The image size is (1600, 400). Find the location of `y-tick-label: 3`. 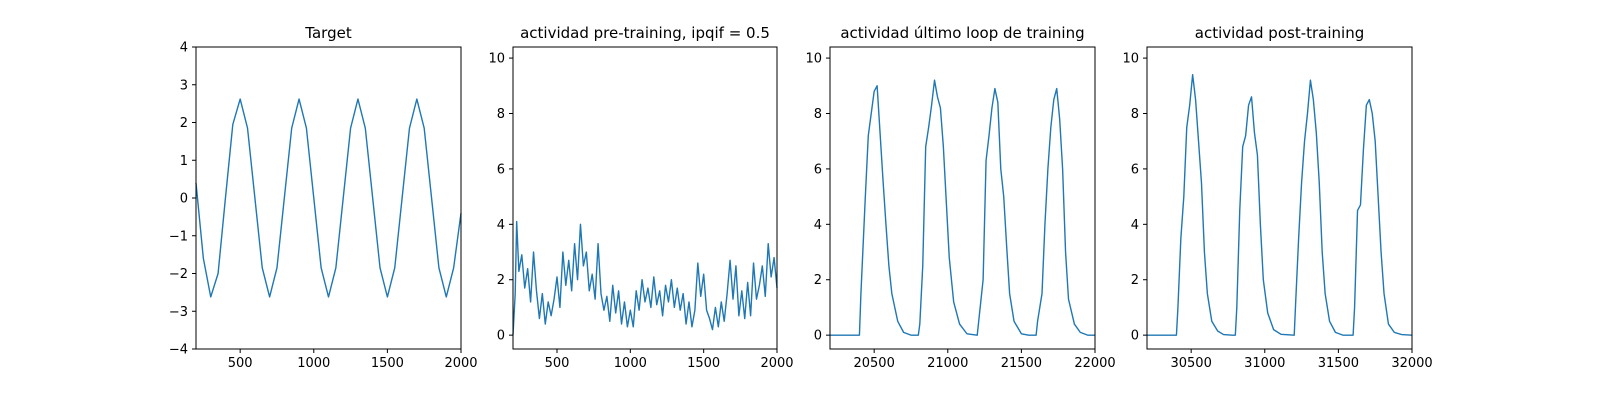

y-tick-label: 3 is located at coordinates (184, 85).